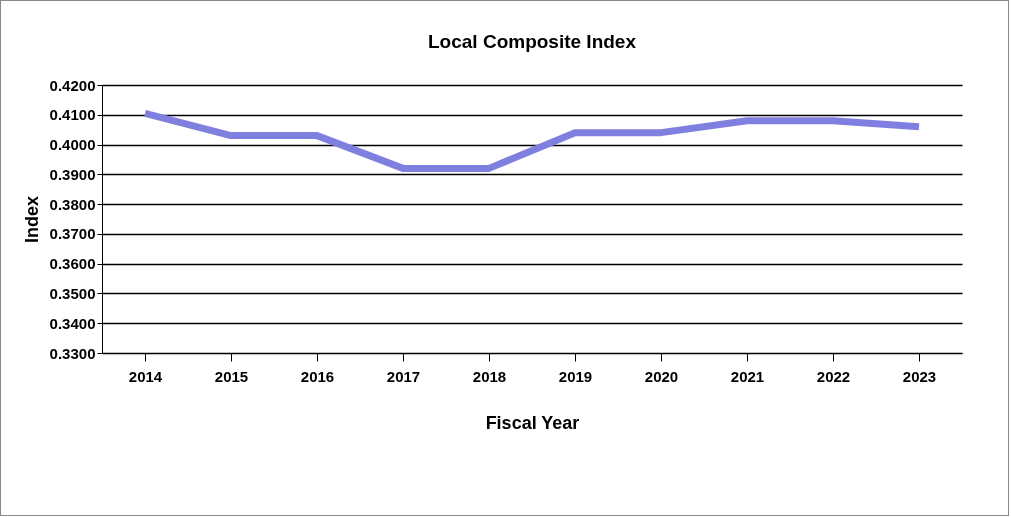 Image resolution: width=1011 pixels, height=518 pixels. Describe the element at coordinates (72, 115) in the screenshot. I see `y-tick-label: 0.4100` at that location.